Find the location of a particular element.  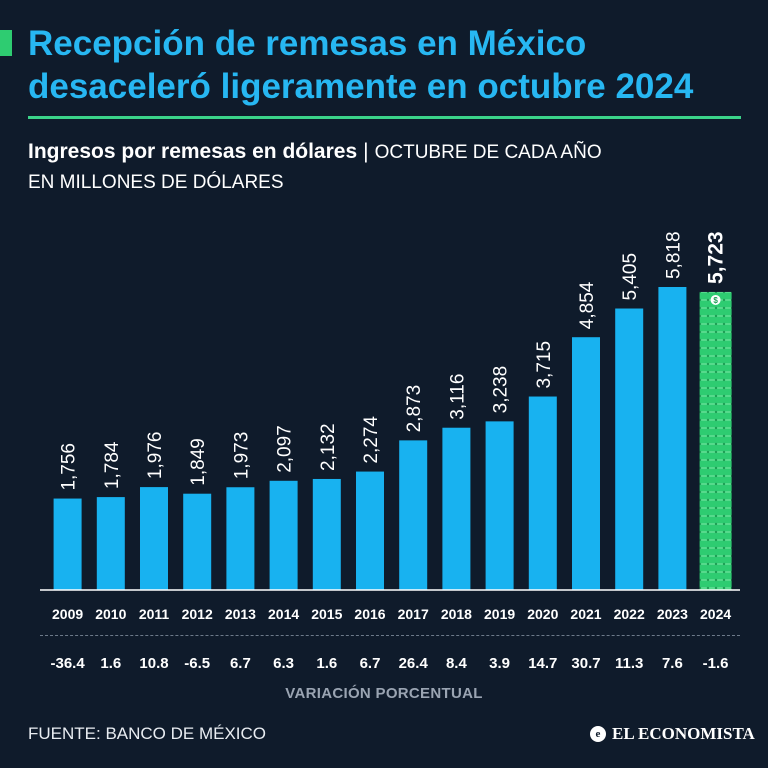

bar-value-label: 1,973 is located at coordinates (241, 456).